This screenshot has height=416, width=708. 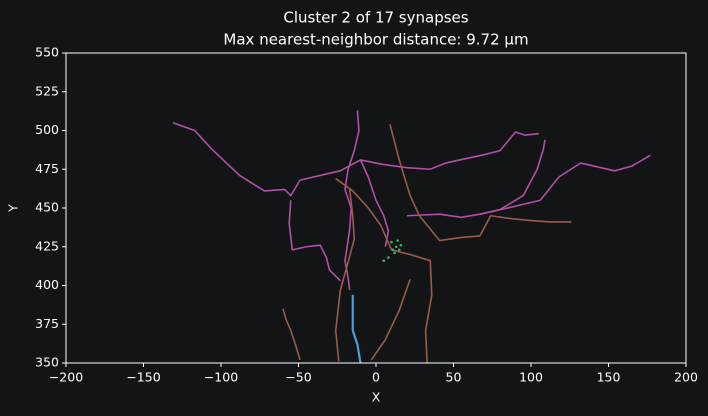 What do you see at coordinates (376, 377) in the screenshot?
I see `x-tick-label: 0` at bounding box center [376, 377].